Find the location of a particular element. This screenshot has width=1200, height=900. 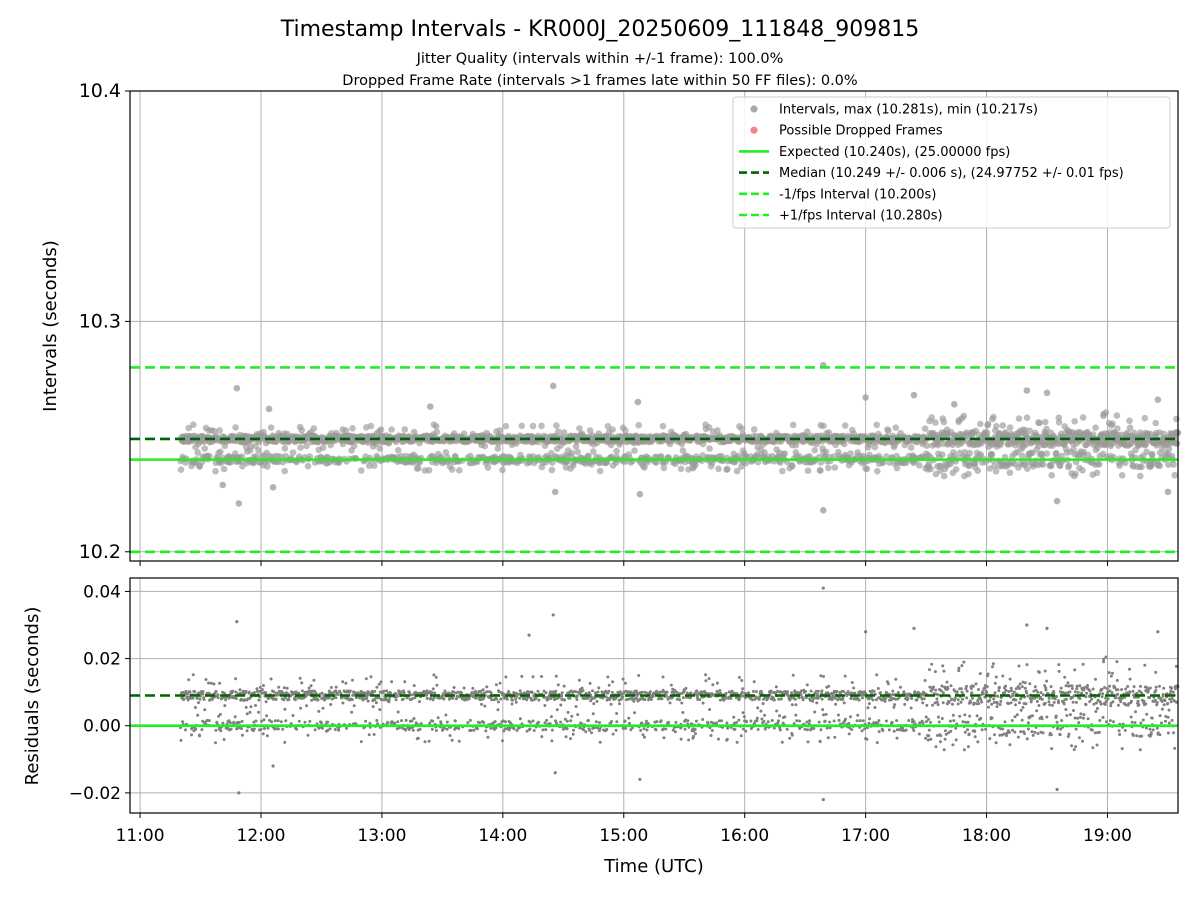

top-y-tick-label: 10.4 is located at coordinates (100, 91).